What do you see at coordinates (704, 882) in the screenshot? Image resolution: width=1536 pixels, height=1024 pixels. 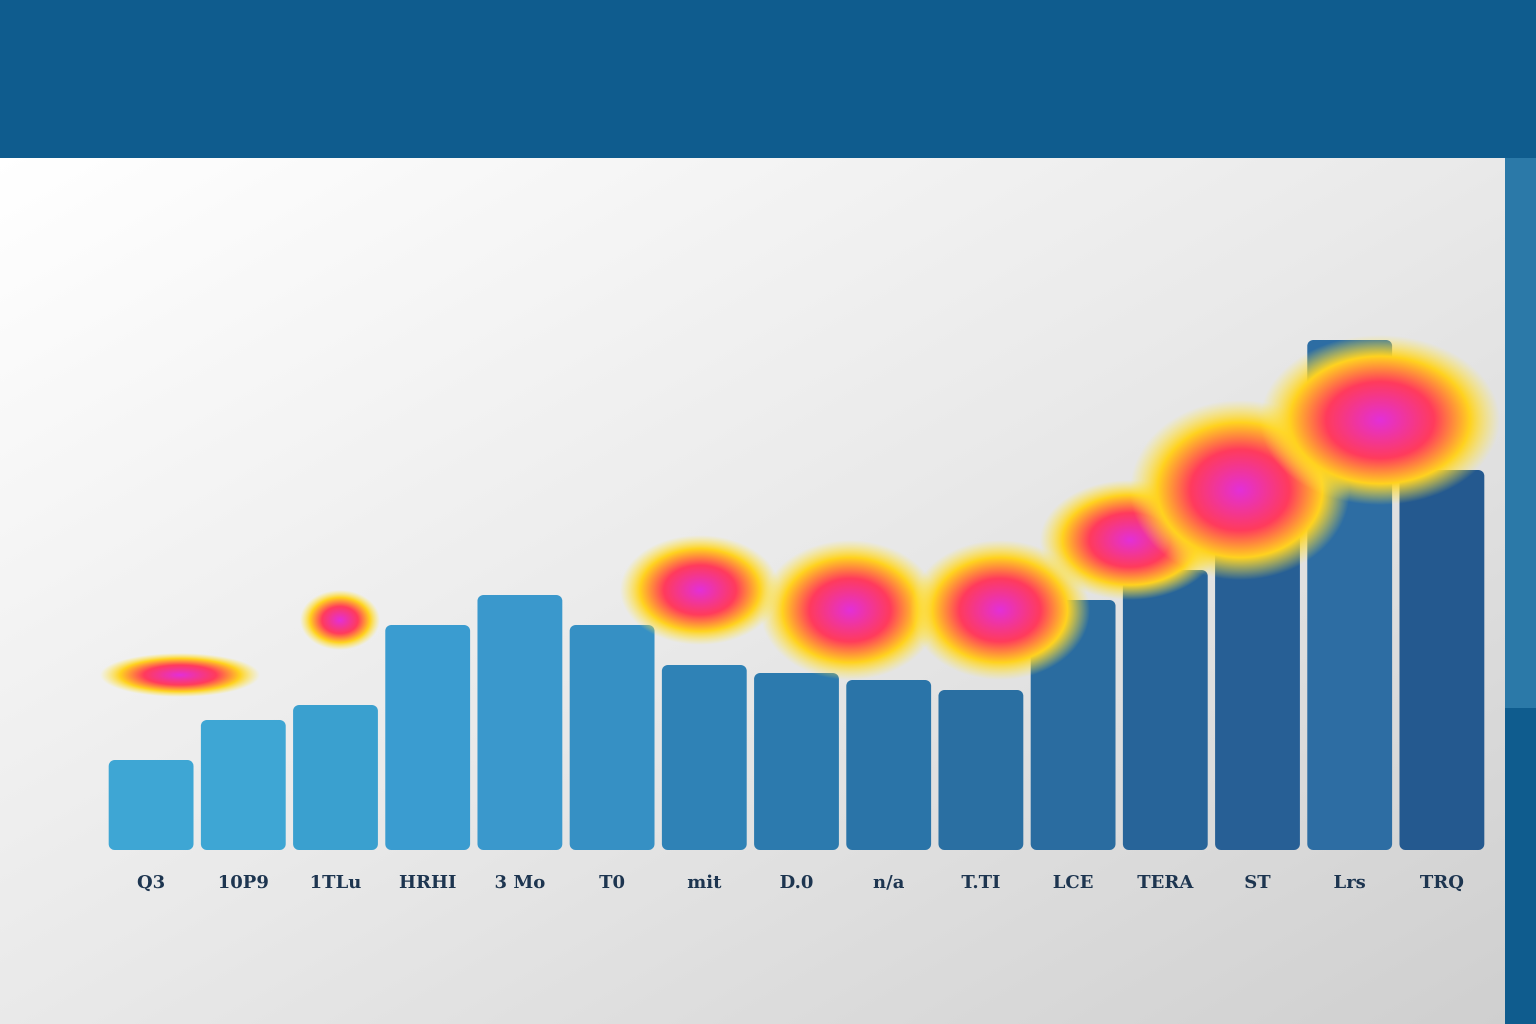 I see `x-tick-label: mit` at bounding box center [704, 882].